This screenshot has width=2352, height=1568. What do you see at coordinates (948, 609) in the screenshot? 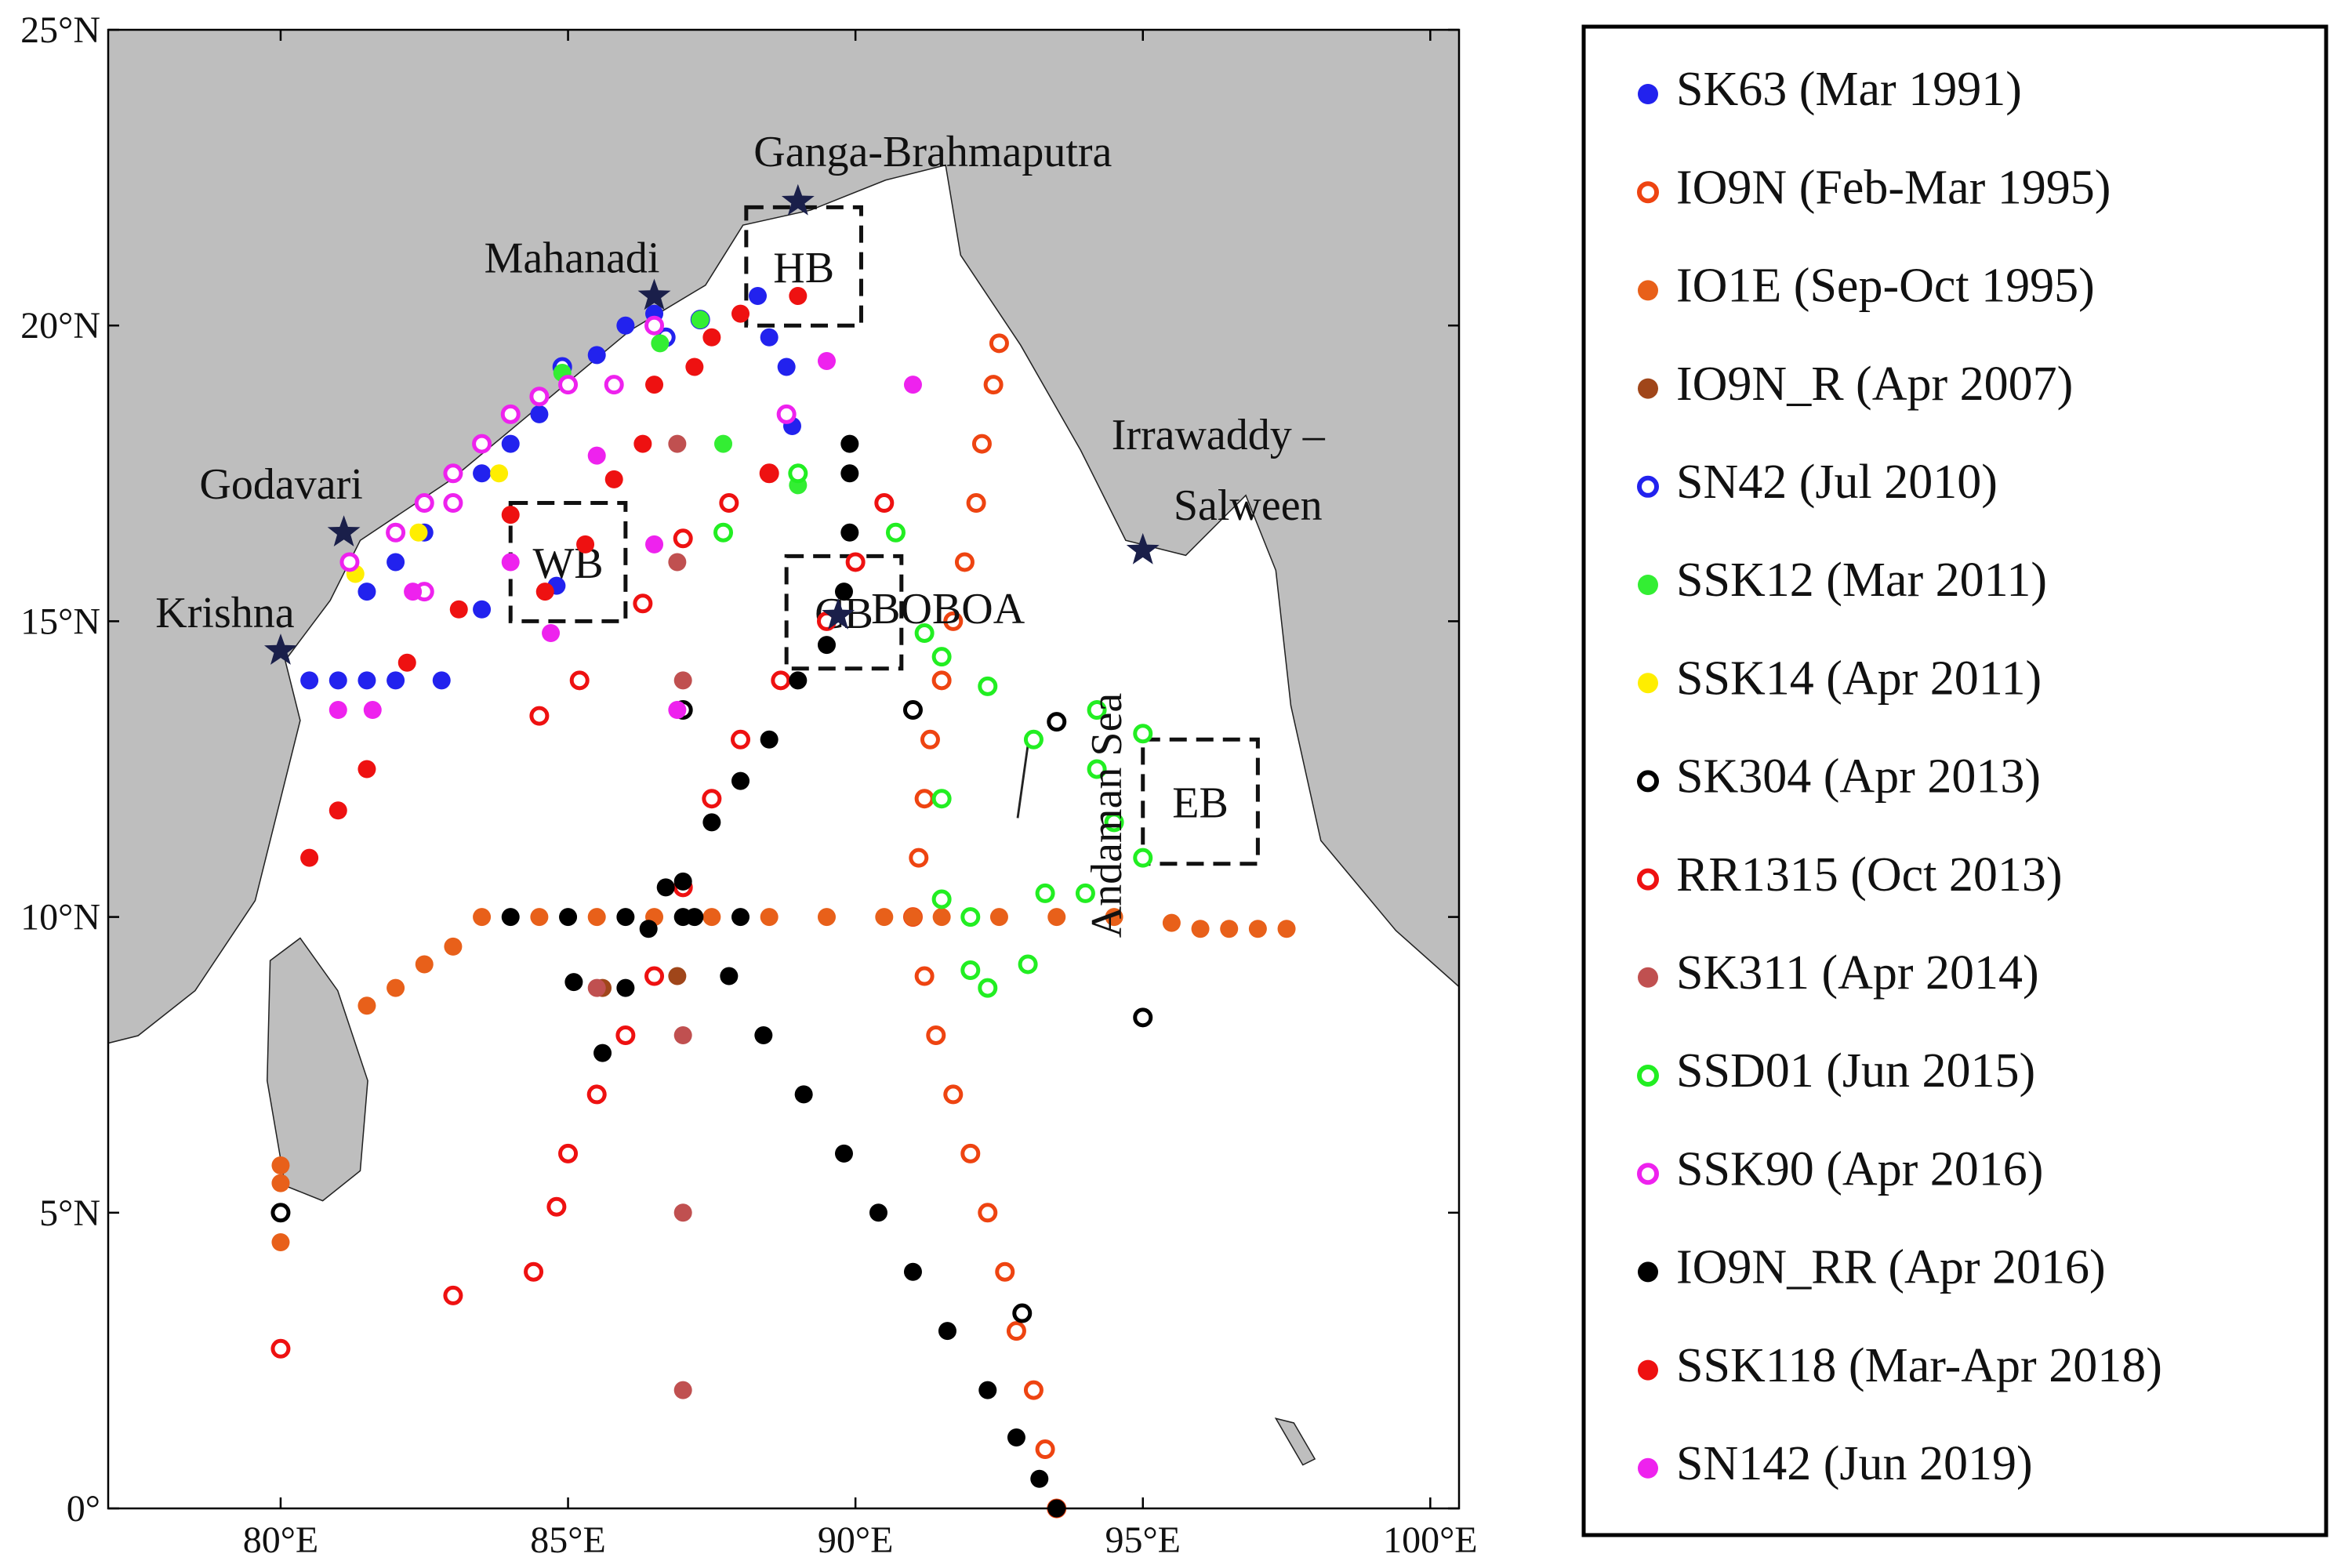
I see `place-label: BOBOA` at bounding box center [948, 609].